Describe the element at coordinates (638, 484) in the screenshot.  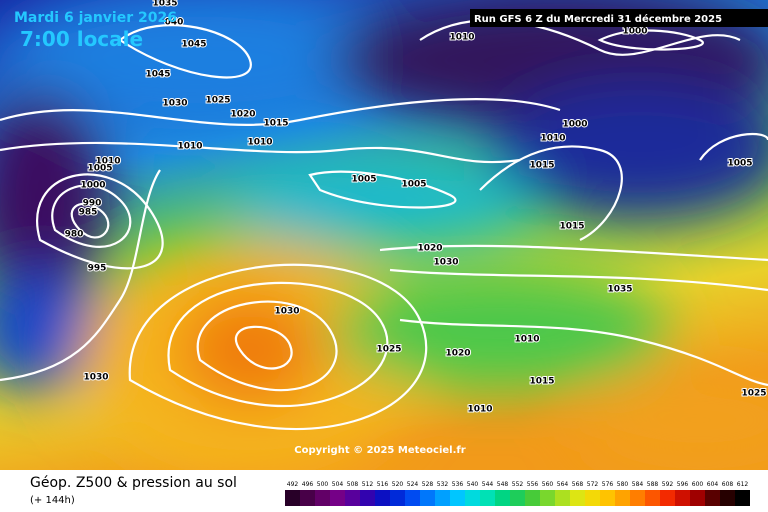
I see `colorbar-label: 584` at that location.